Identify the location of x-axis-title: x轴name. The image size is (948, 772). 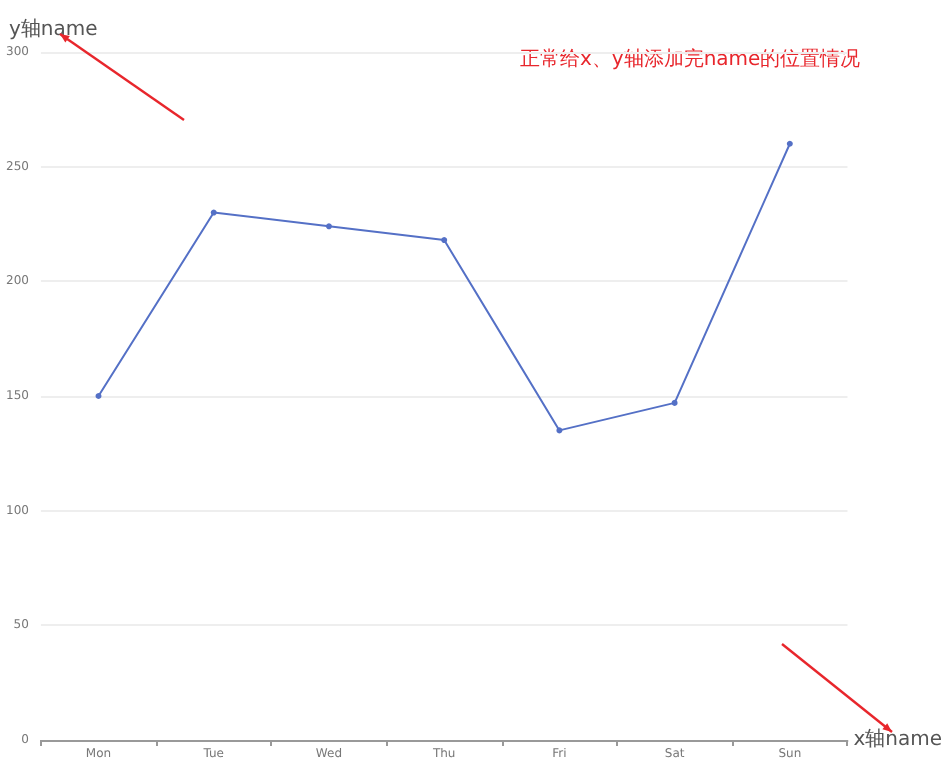
(898, 739).